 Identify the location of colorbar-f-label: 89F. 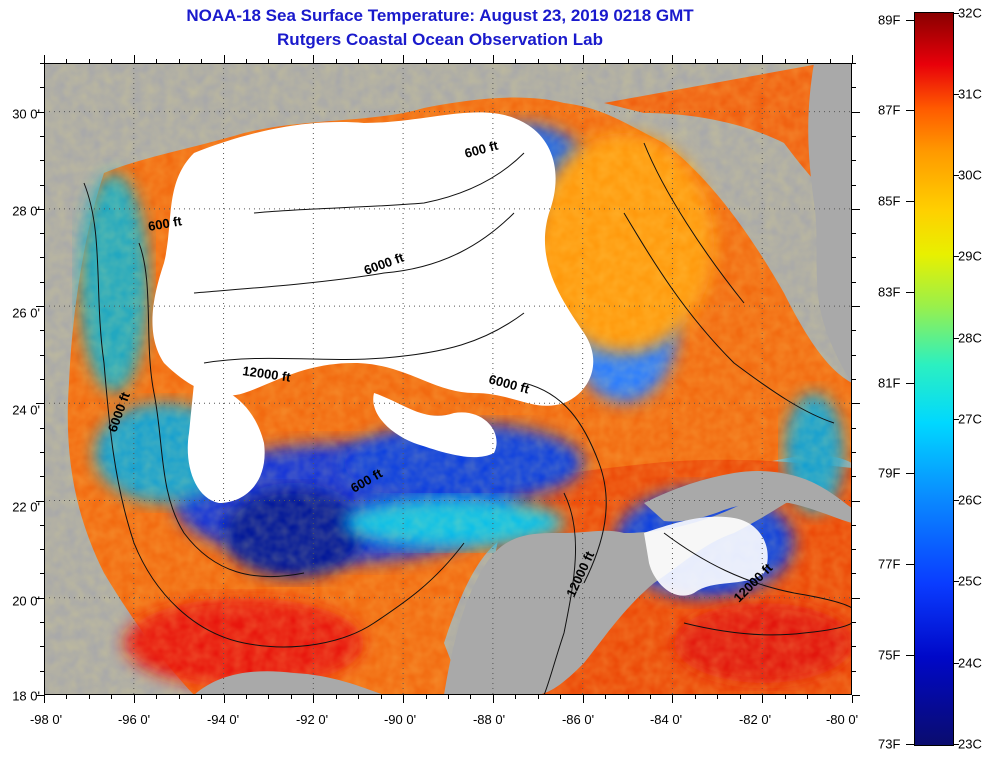
(889, 20).